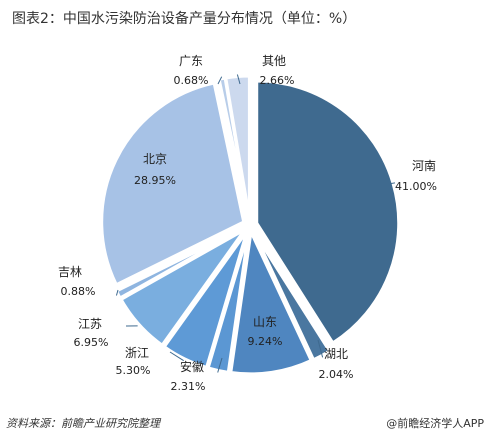  What do you see at coordinates (70, 272) in the screenshot?
I see `slice-name-label: 吉林` at bounding box center [70, 272].